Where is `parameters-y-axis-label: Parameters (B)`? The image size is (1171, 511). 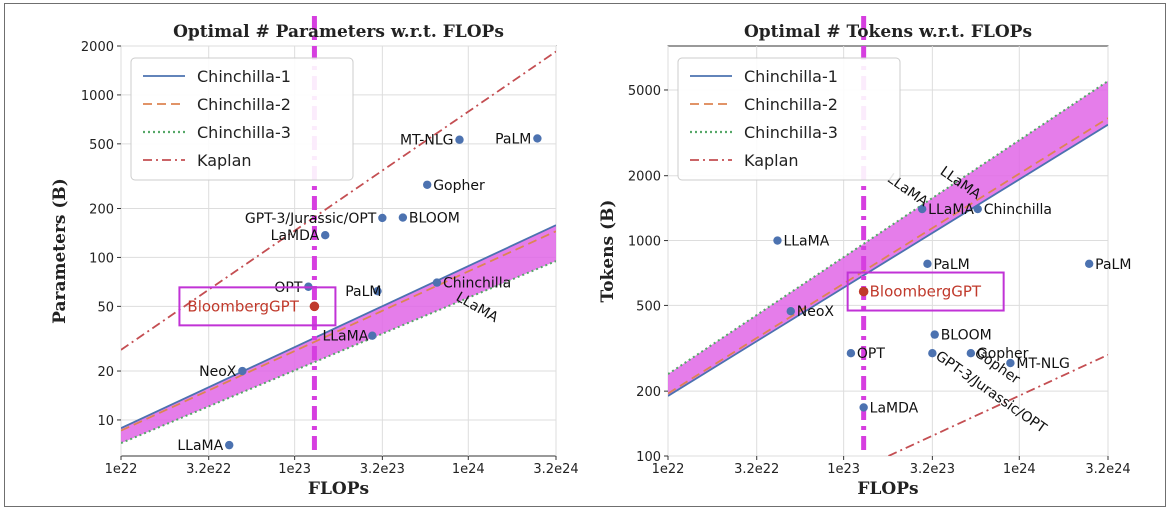
parameters-y-axis-label: Parameters (B) is located at coordinates (60, 251).